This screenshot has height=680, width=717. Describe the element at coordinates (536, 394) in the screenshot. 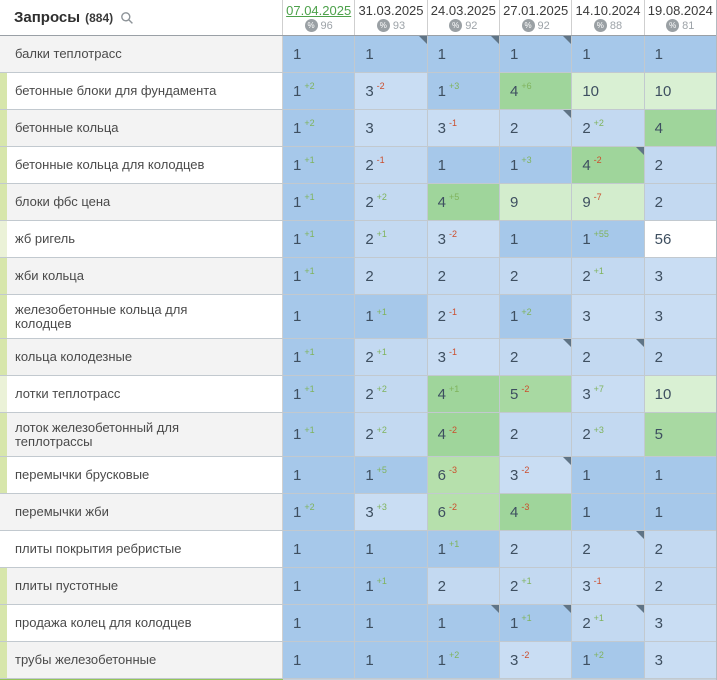

I see `position-cell: 5 -2` at that location.